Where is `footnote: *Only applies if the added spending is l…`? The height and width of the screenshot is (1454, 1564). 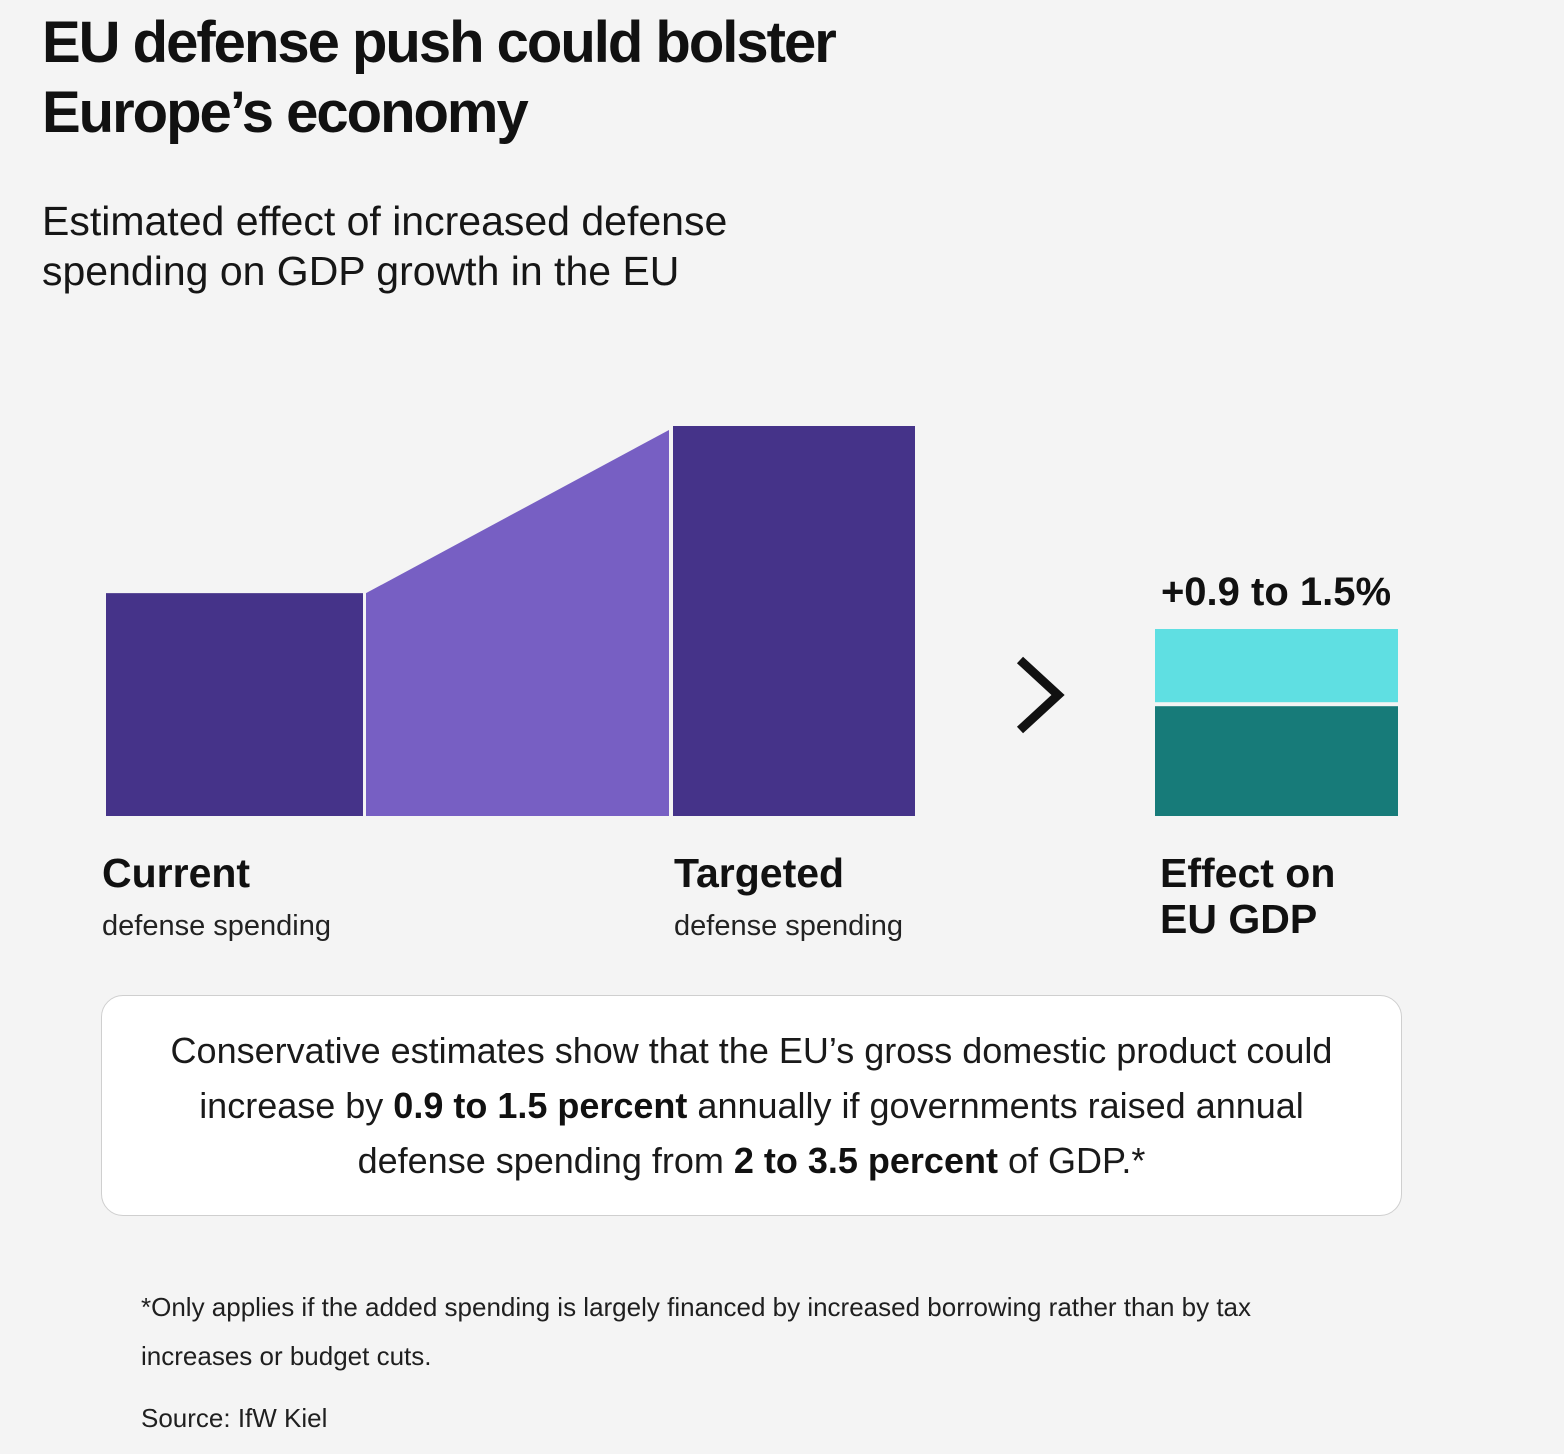 footnote: *Only applies if the added spending is l… is located at coordinates (696, 1331).